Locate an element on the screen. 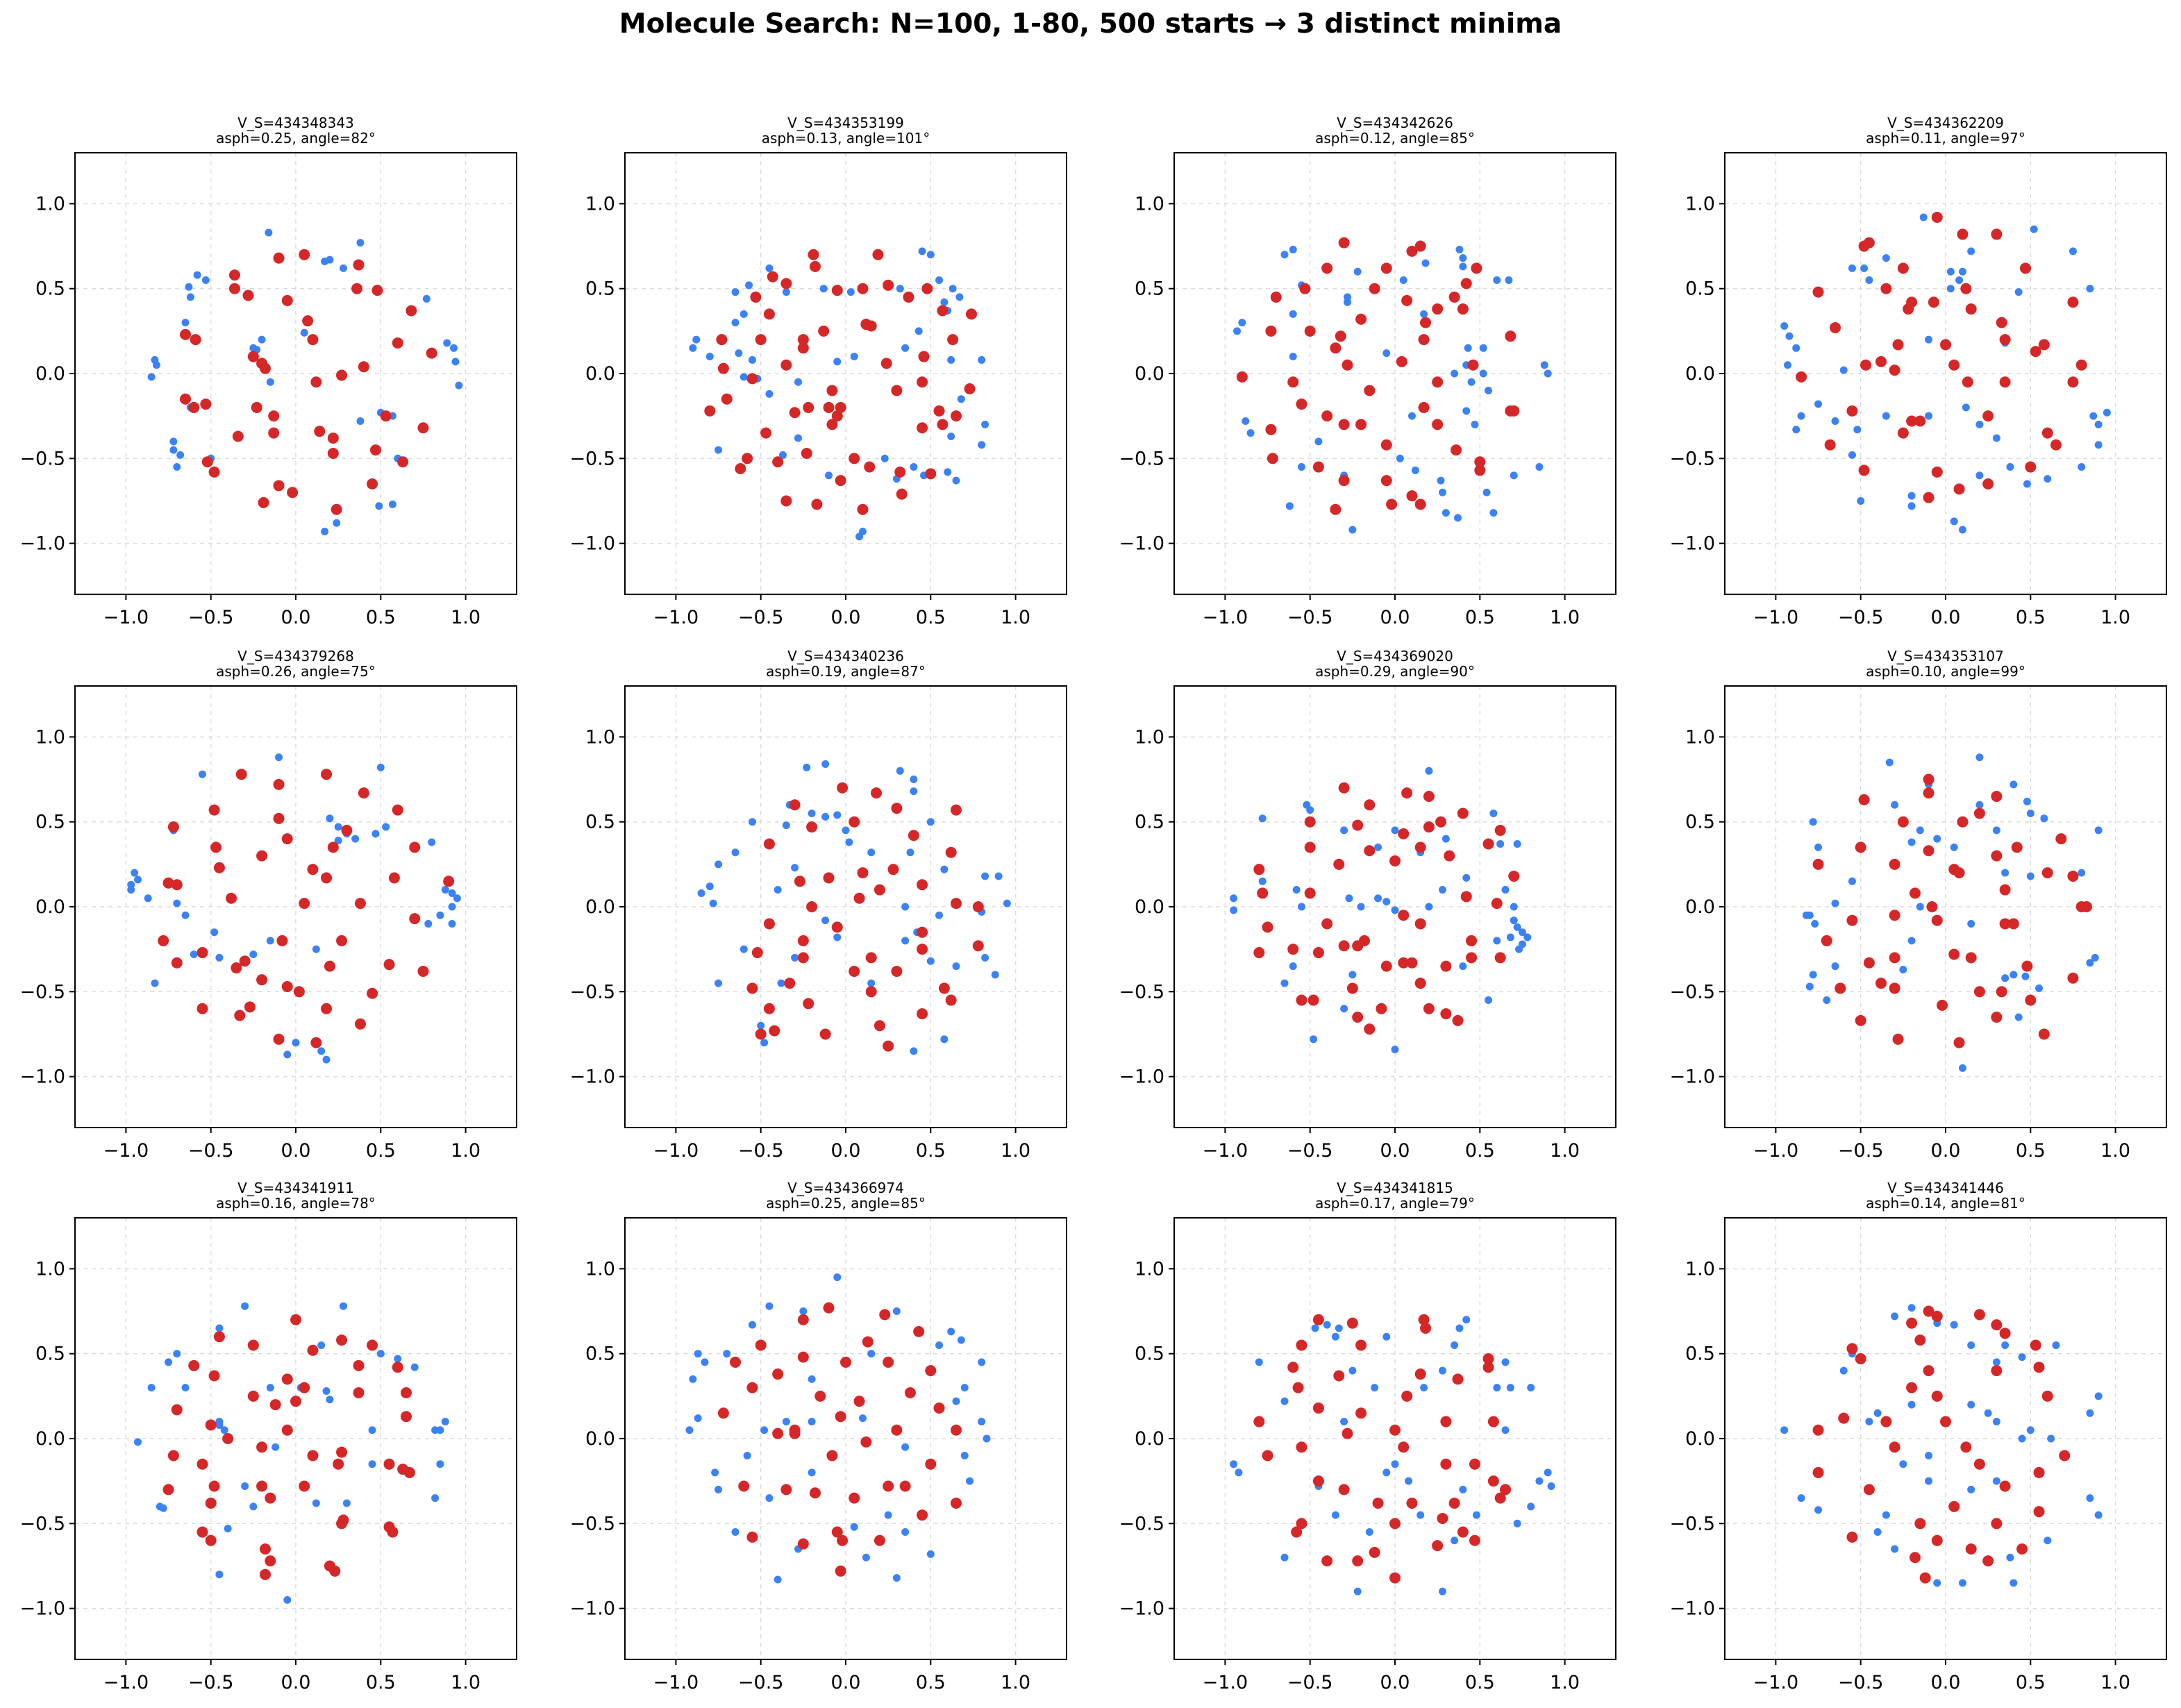  y-tick-label: −1.0 is located at coordinates (42, 1609).